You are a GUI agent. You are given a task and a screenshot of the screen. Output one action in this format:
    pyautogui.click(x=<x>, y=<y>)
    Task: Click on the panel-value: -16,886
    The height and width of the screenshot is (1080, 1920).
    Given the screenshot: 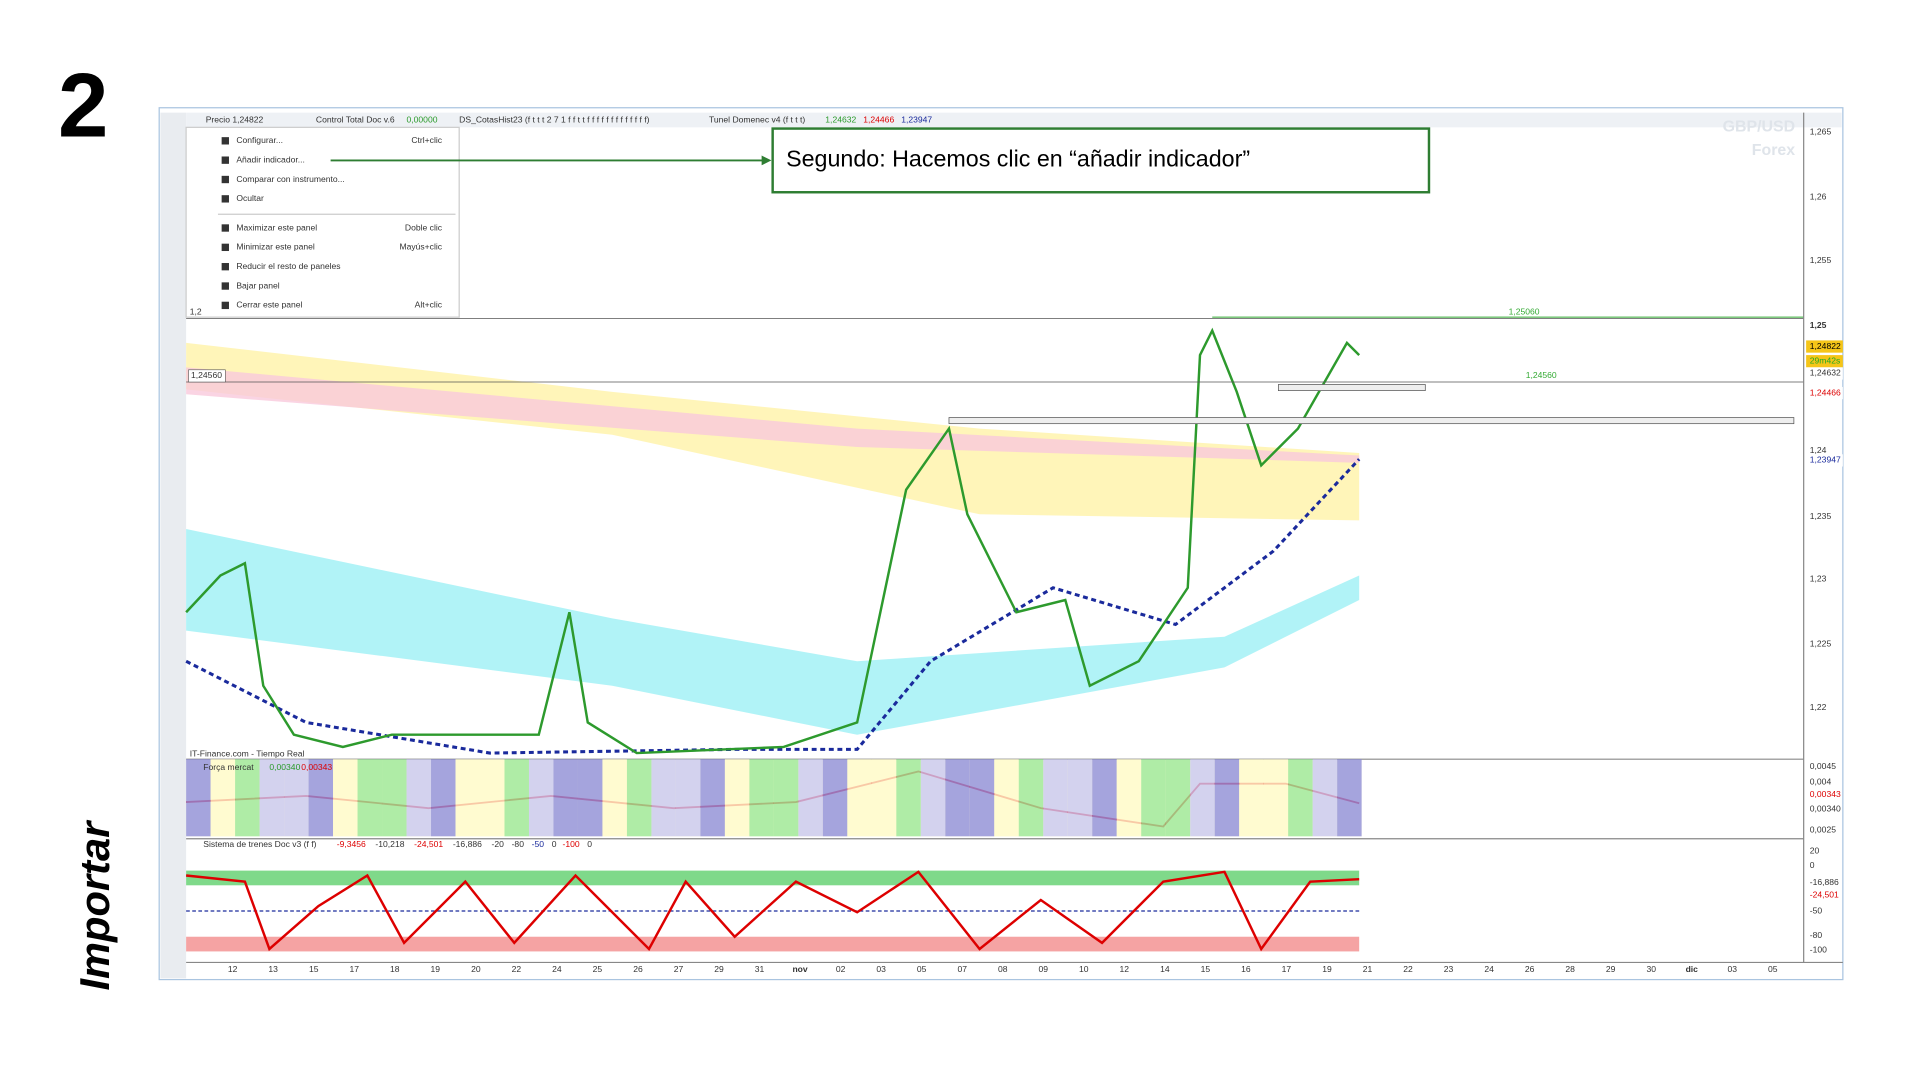 What is the action you would take?
    pyautogui.click(x=467, y=844)
    